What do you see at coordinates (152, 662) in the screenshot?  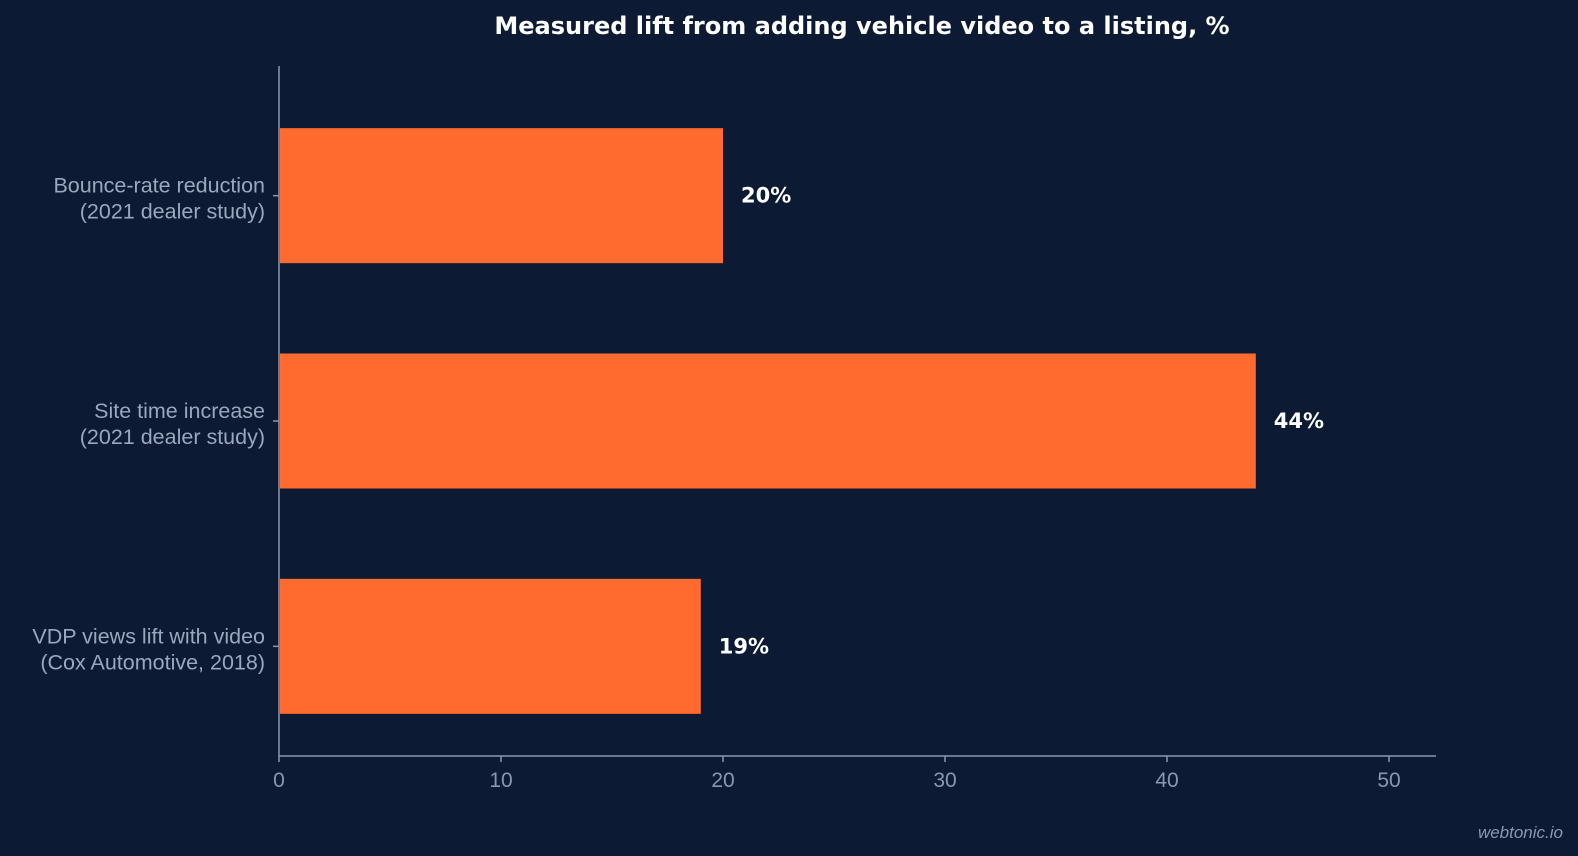 I see `category-label-line: (Cox Automotive, 2018)` at bounding box center [152, 662].